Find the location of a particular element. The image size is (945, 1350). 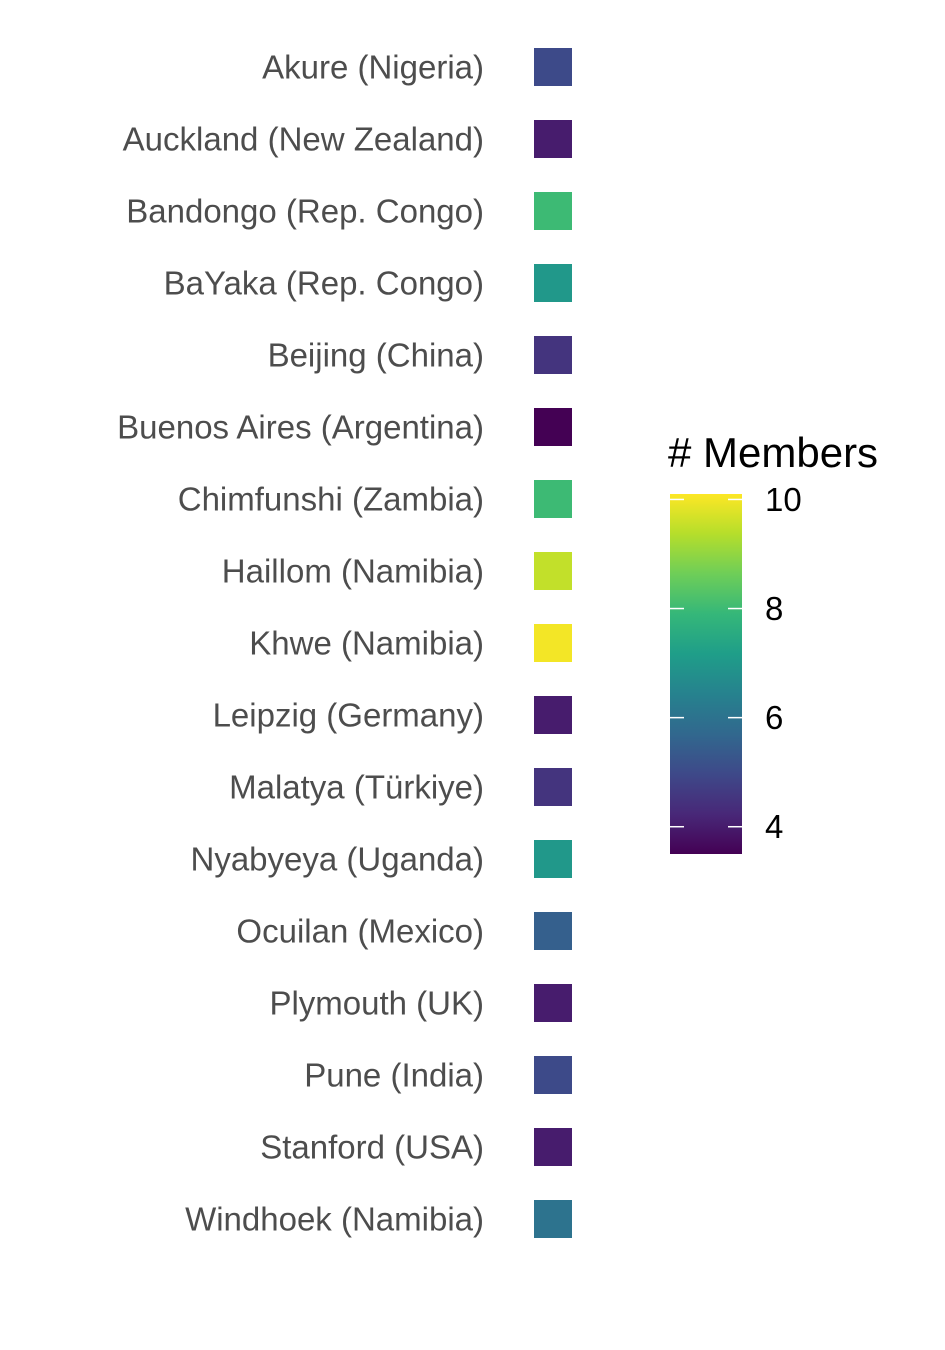

row: Khwe (Namibia) is located at coordinates (410, 643).